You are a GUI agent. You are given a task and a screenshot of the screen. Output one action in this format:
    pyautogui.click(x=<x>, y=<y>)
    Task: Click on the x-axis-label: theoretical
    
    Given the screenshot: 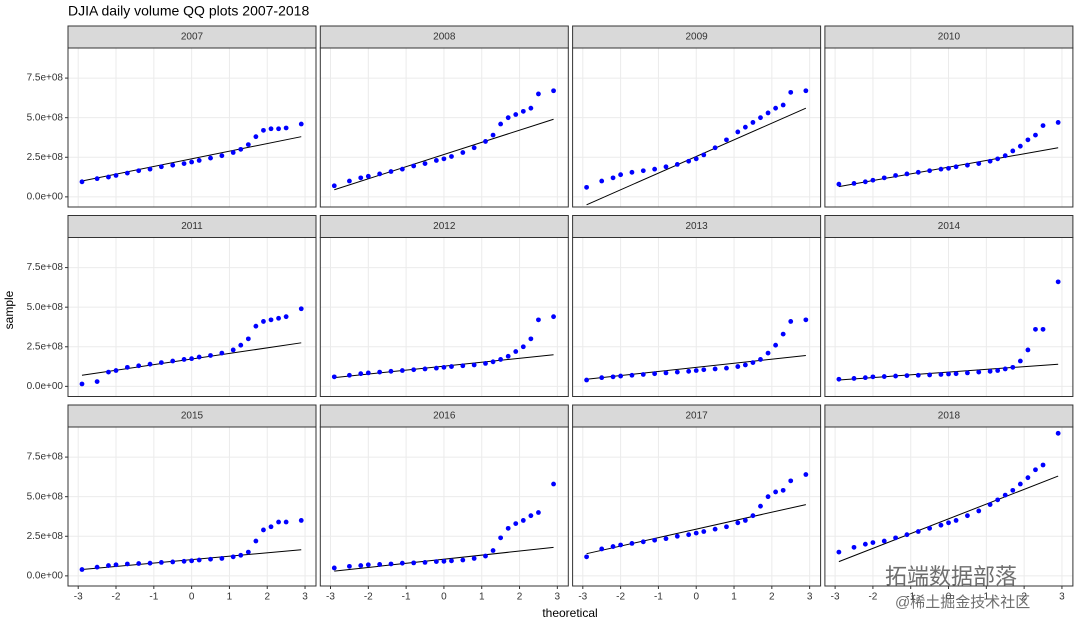 What is the action you would take?
    pyautogui.click(x=569, y=613)
    